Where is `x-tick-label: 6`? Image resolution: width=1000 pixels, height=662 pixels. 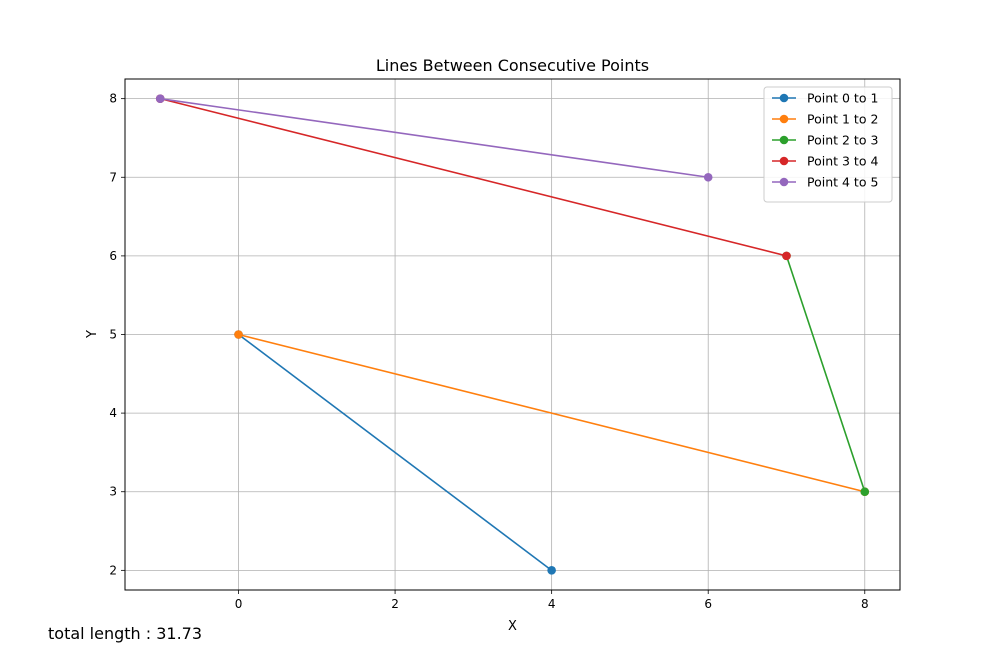
x-tick-label: 6 is located at coordinates (708, 604).